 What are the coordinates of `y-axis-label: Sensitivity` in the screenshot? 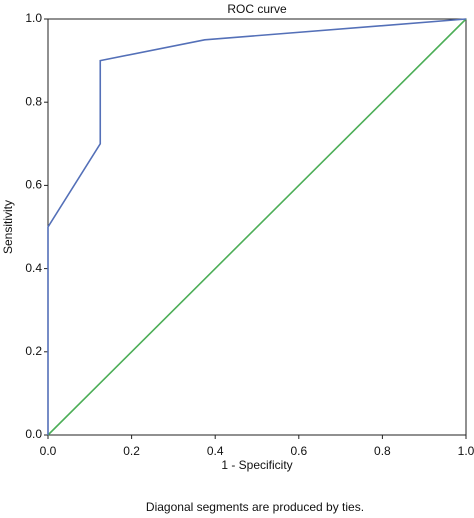 It's located at (8, 227).